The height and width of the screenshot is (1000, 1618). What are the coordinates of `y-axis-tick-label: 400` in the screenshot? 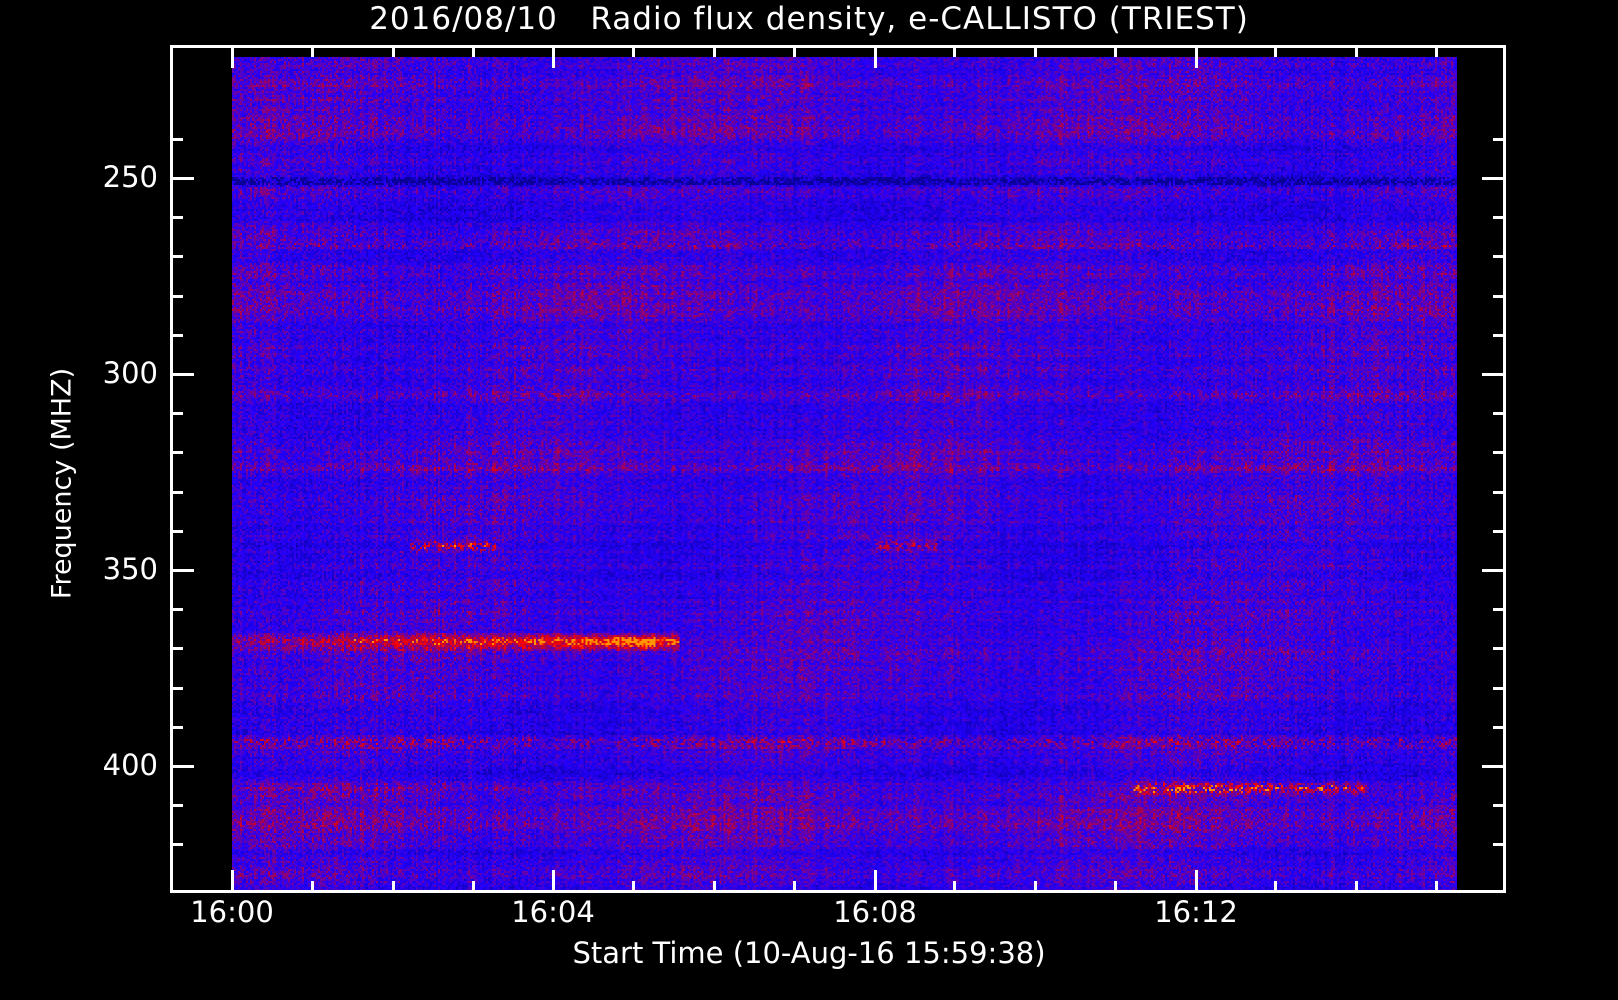 It's located at (130, 765).